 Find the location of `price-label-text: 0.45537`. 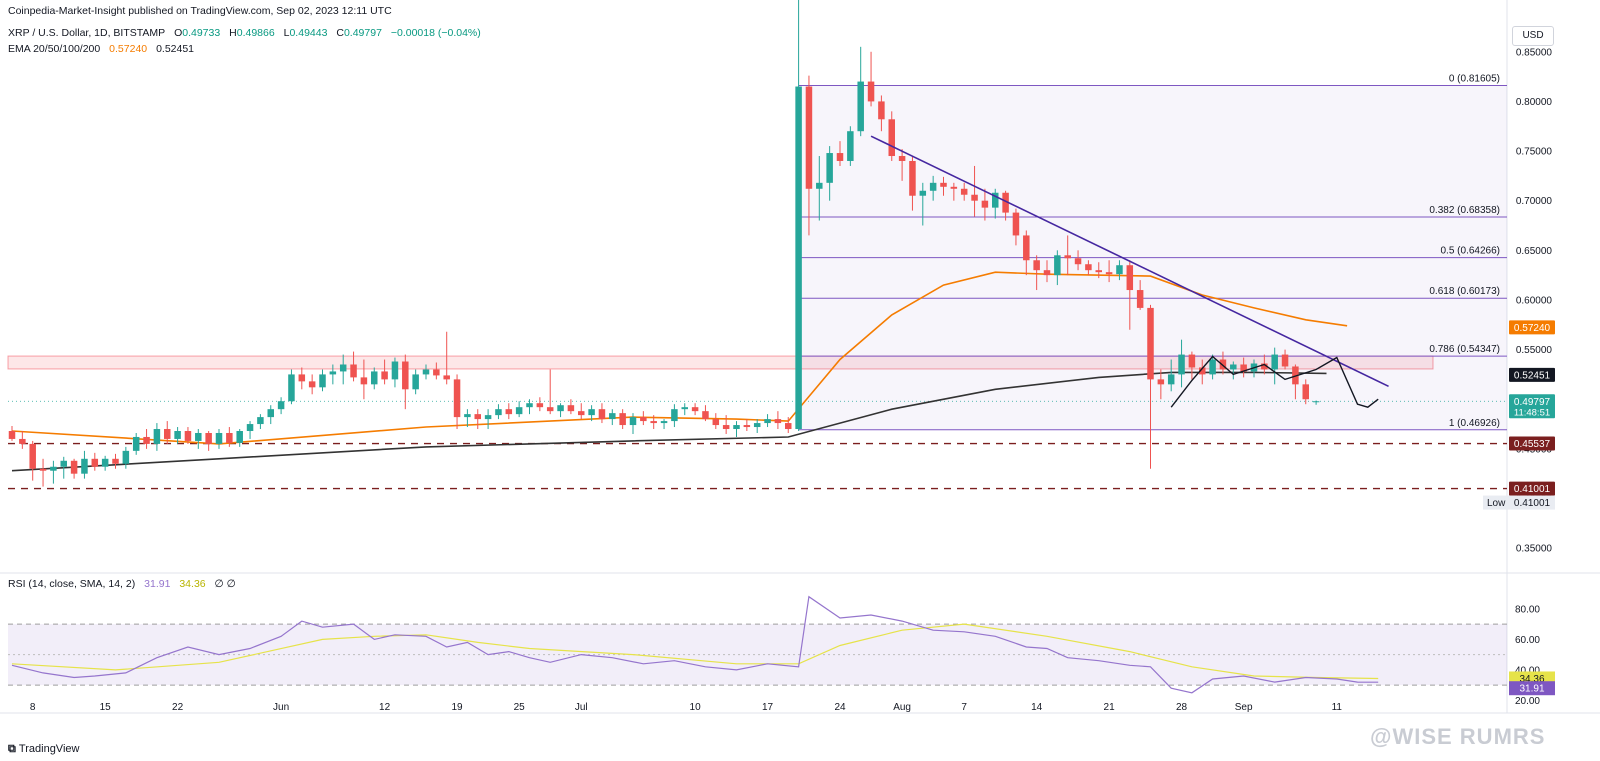

price-label-text: 0.45537 is located at coordinates (1532, 444).